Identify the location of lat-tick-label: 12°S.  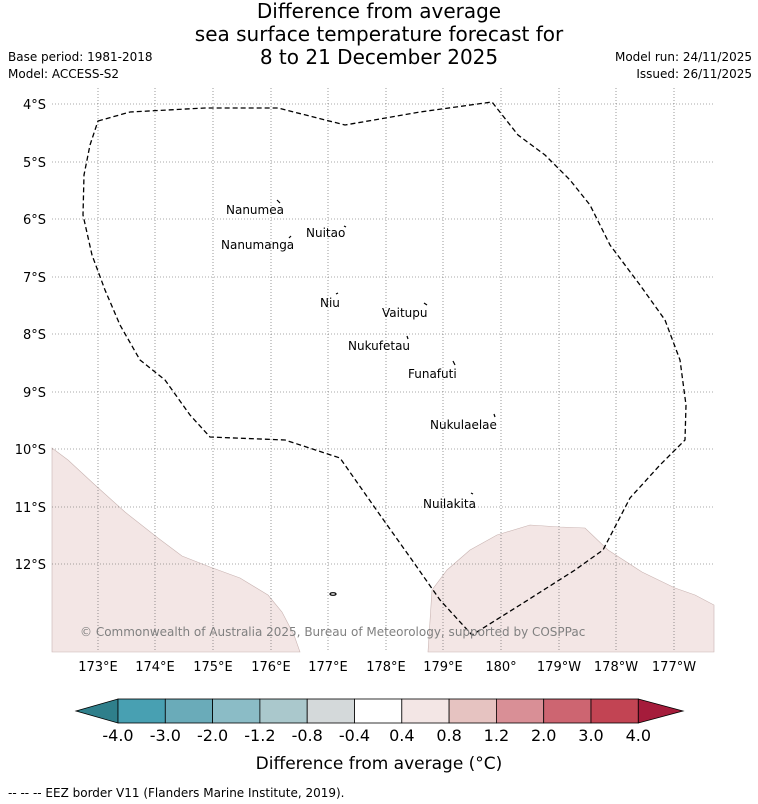
(30, 565).